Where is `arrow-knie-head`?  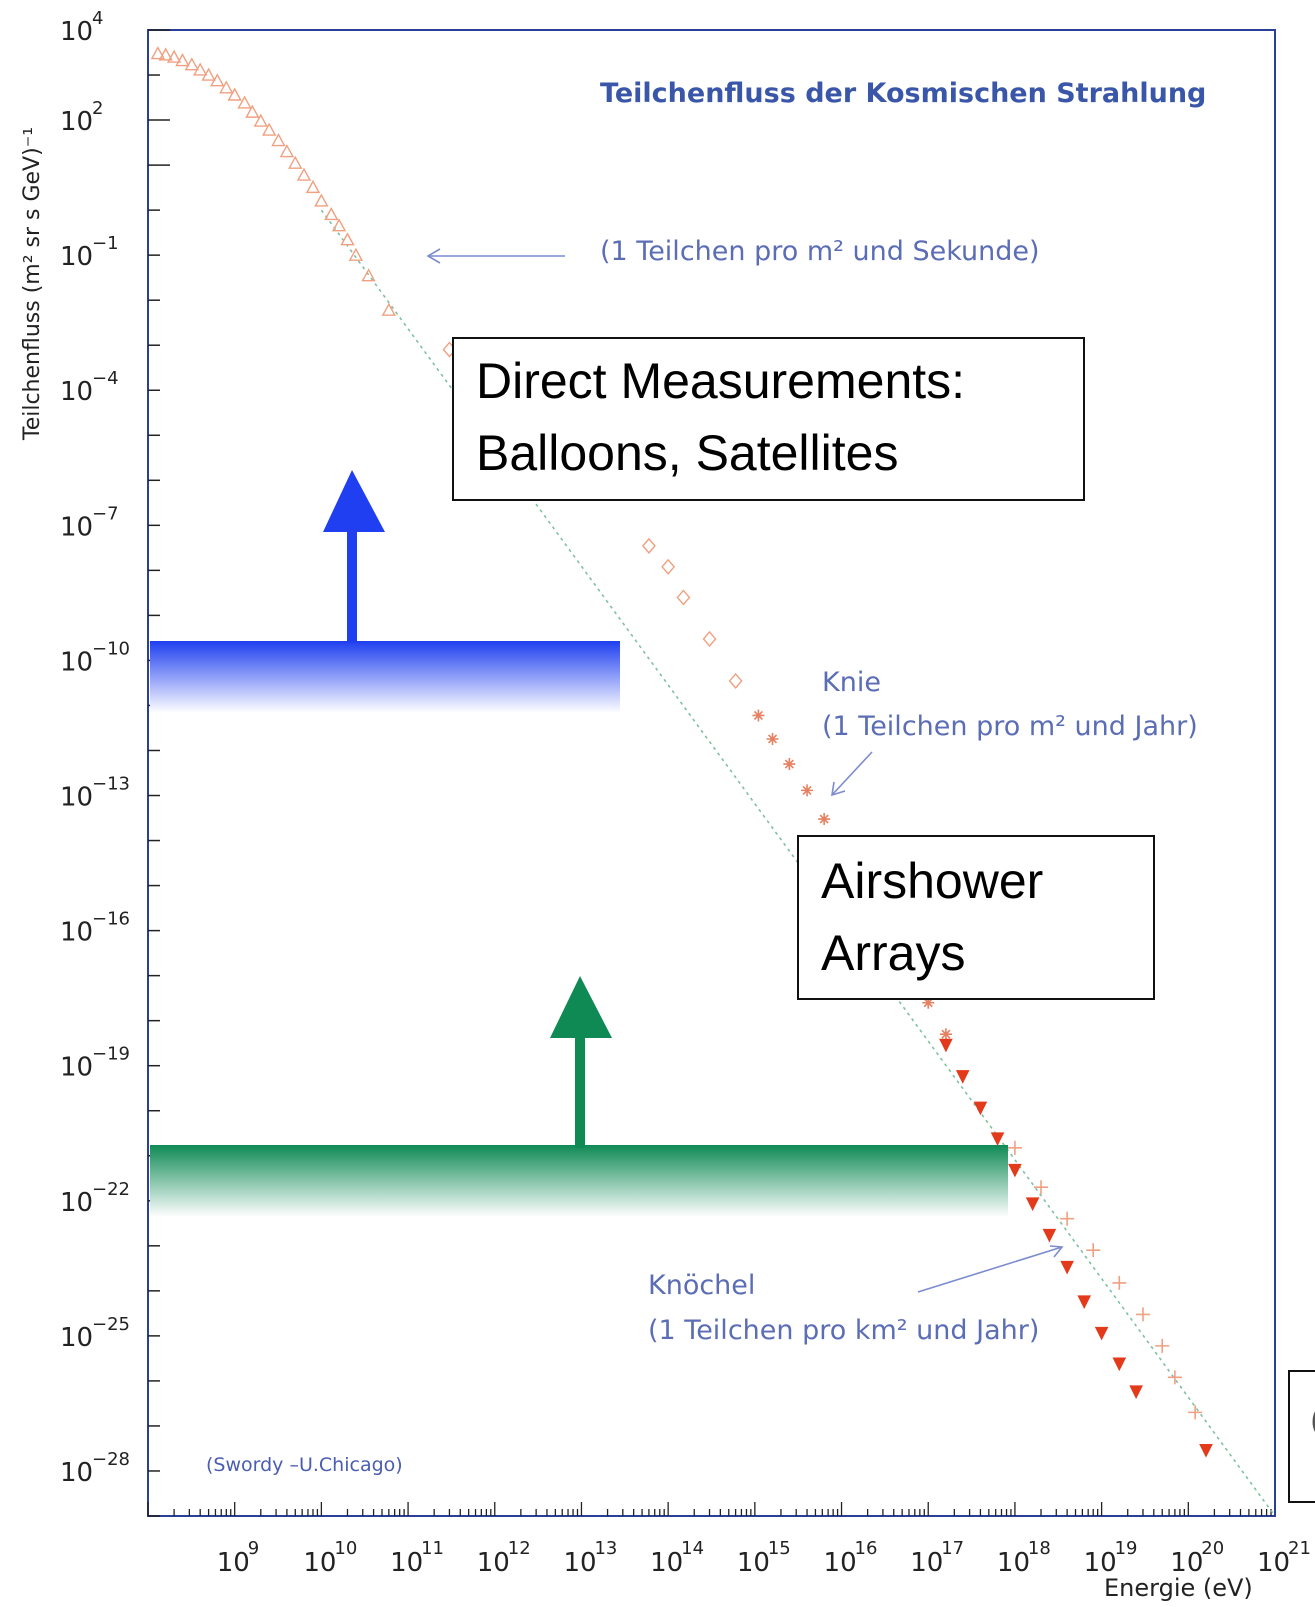
arrow-knie-head is located at coordinates (838, 789).